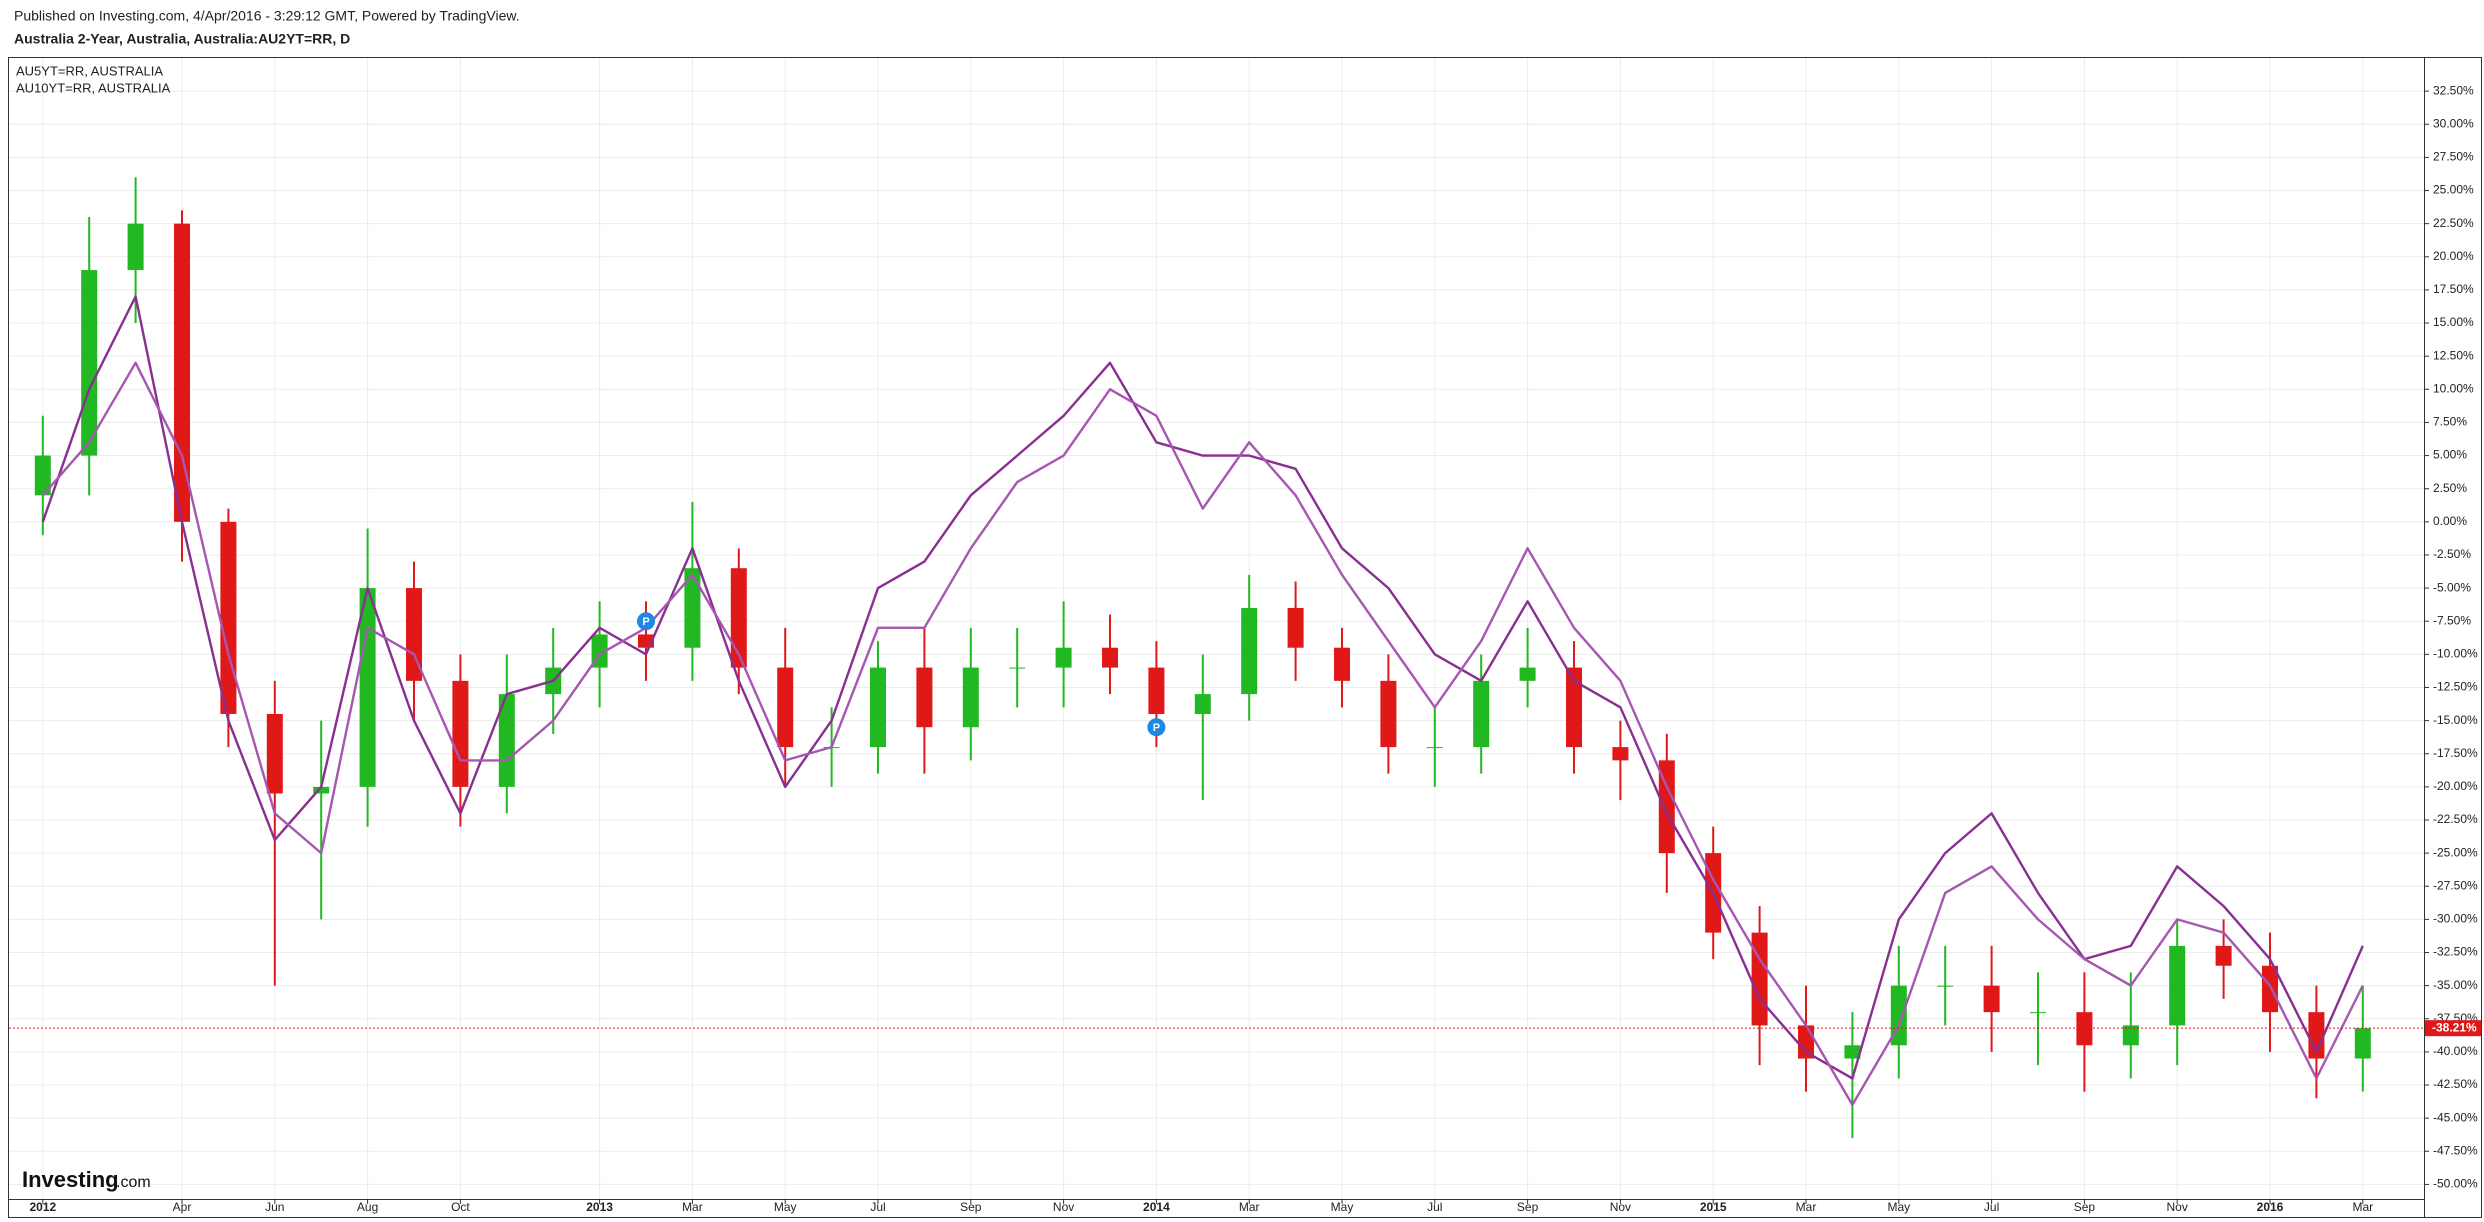 The height and width of the screenshot is (1222, 2484). Describe the element at coordinates (2455, 786) in the screenshot. I see `y-tick-label: -20.00%` at that location.